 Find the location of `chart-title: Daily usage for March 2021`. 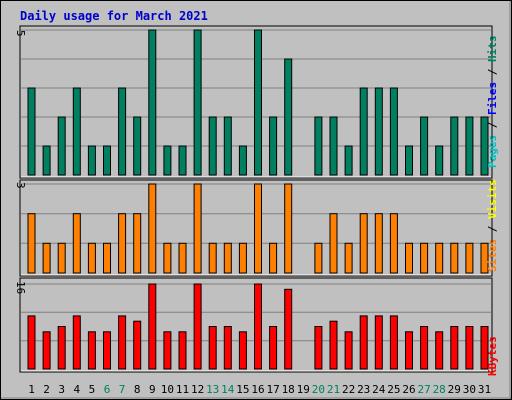

chart-title: Daily usage for March 2021 is located at coordinates (114, 16).